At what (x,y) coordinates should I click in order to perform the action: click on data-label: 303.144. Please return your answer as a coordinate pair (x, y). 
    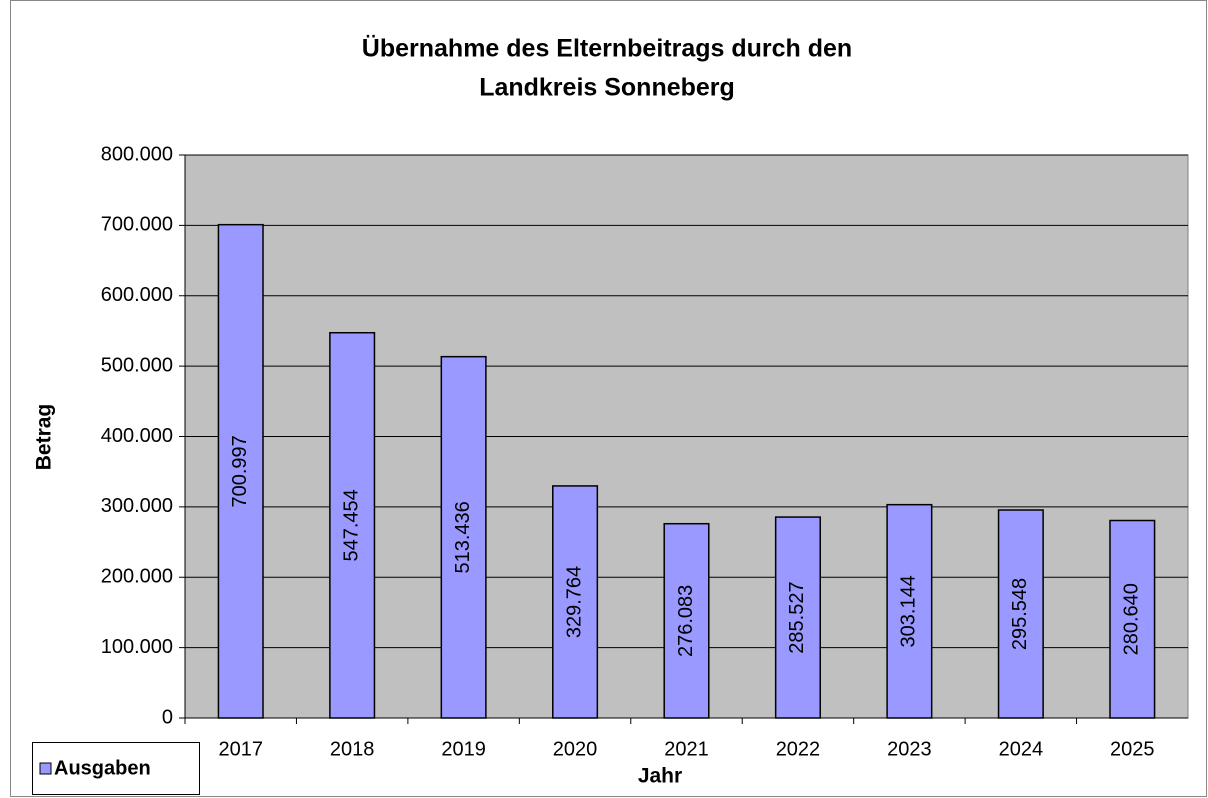
    Looking at the image, I should click on (909, 611).